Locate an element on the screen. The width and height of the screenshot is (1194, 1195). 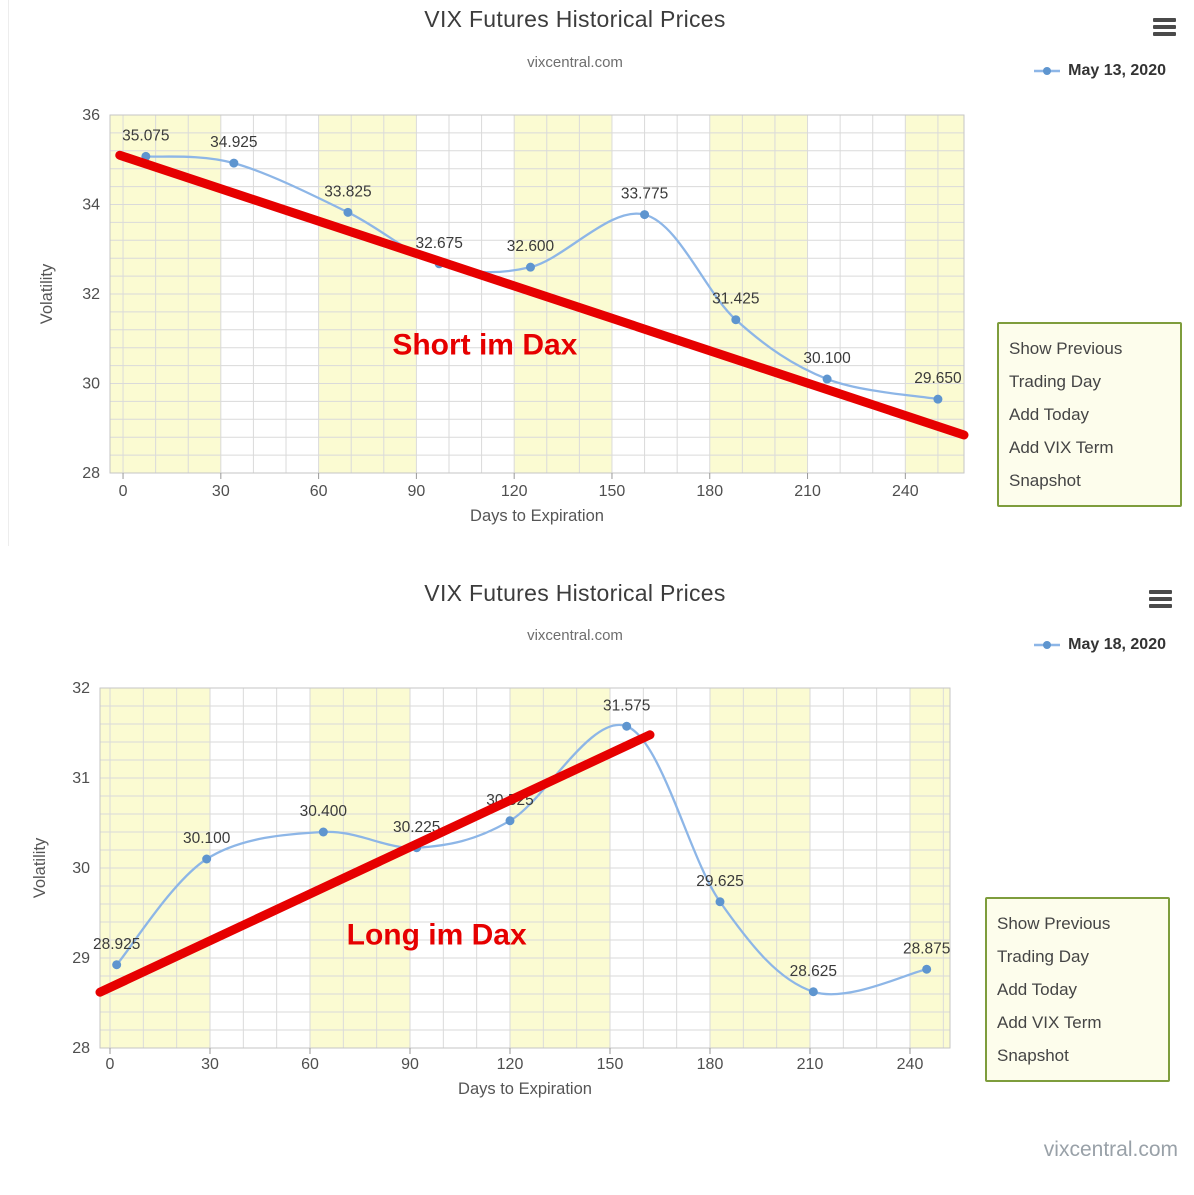
y-tick-label: 29 is located at coordinates (81, 958).